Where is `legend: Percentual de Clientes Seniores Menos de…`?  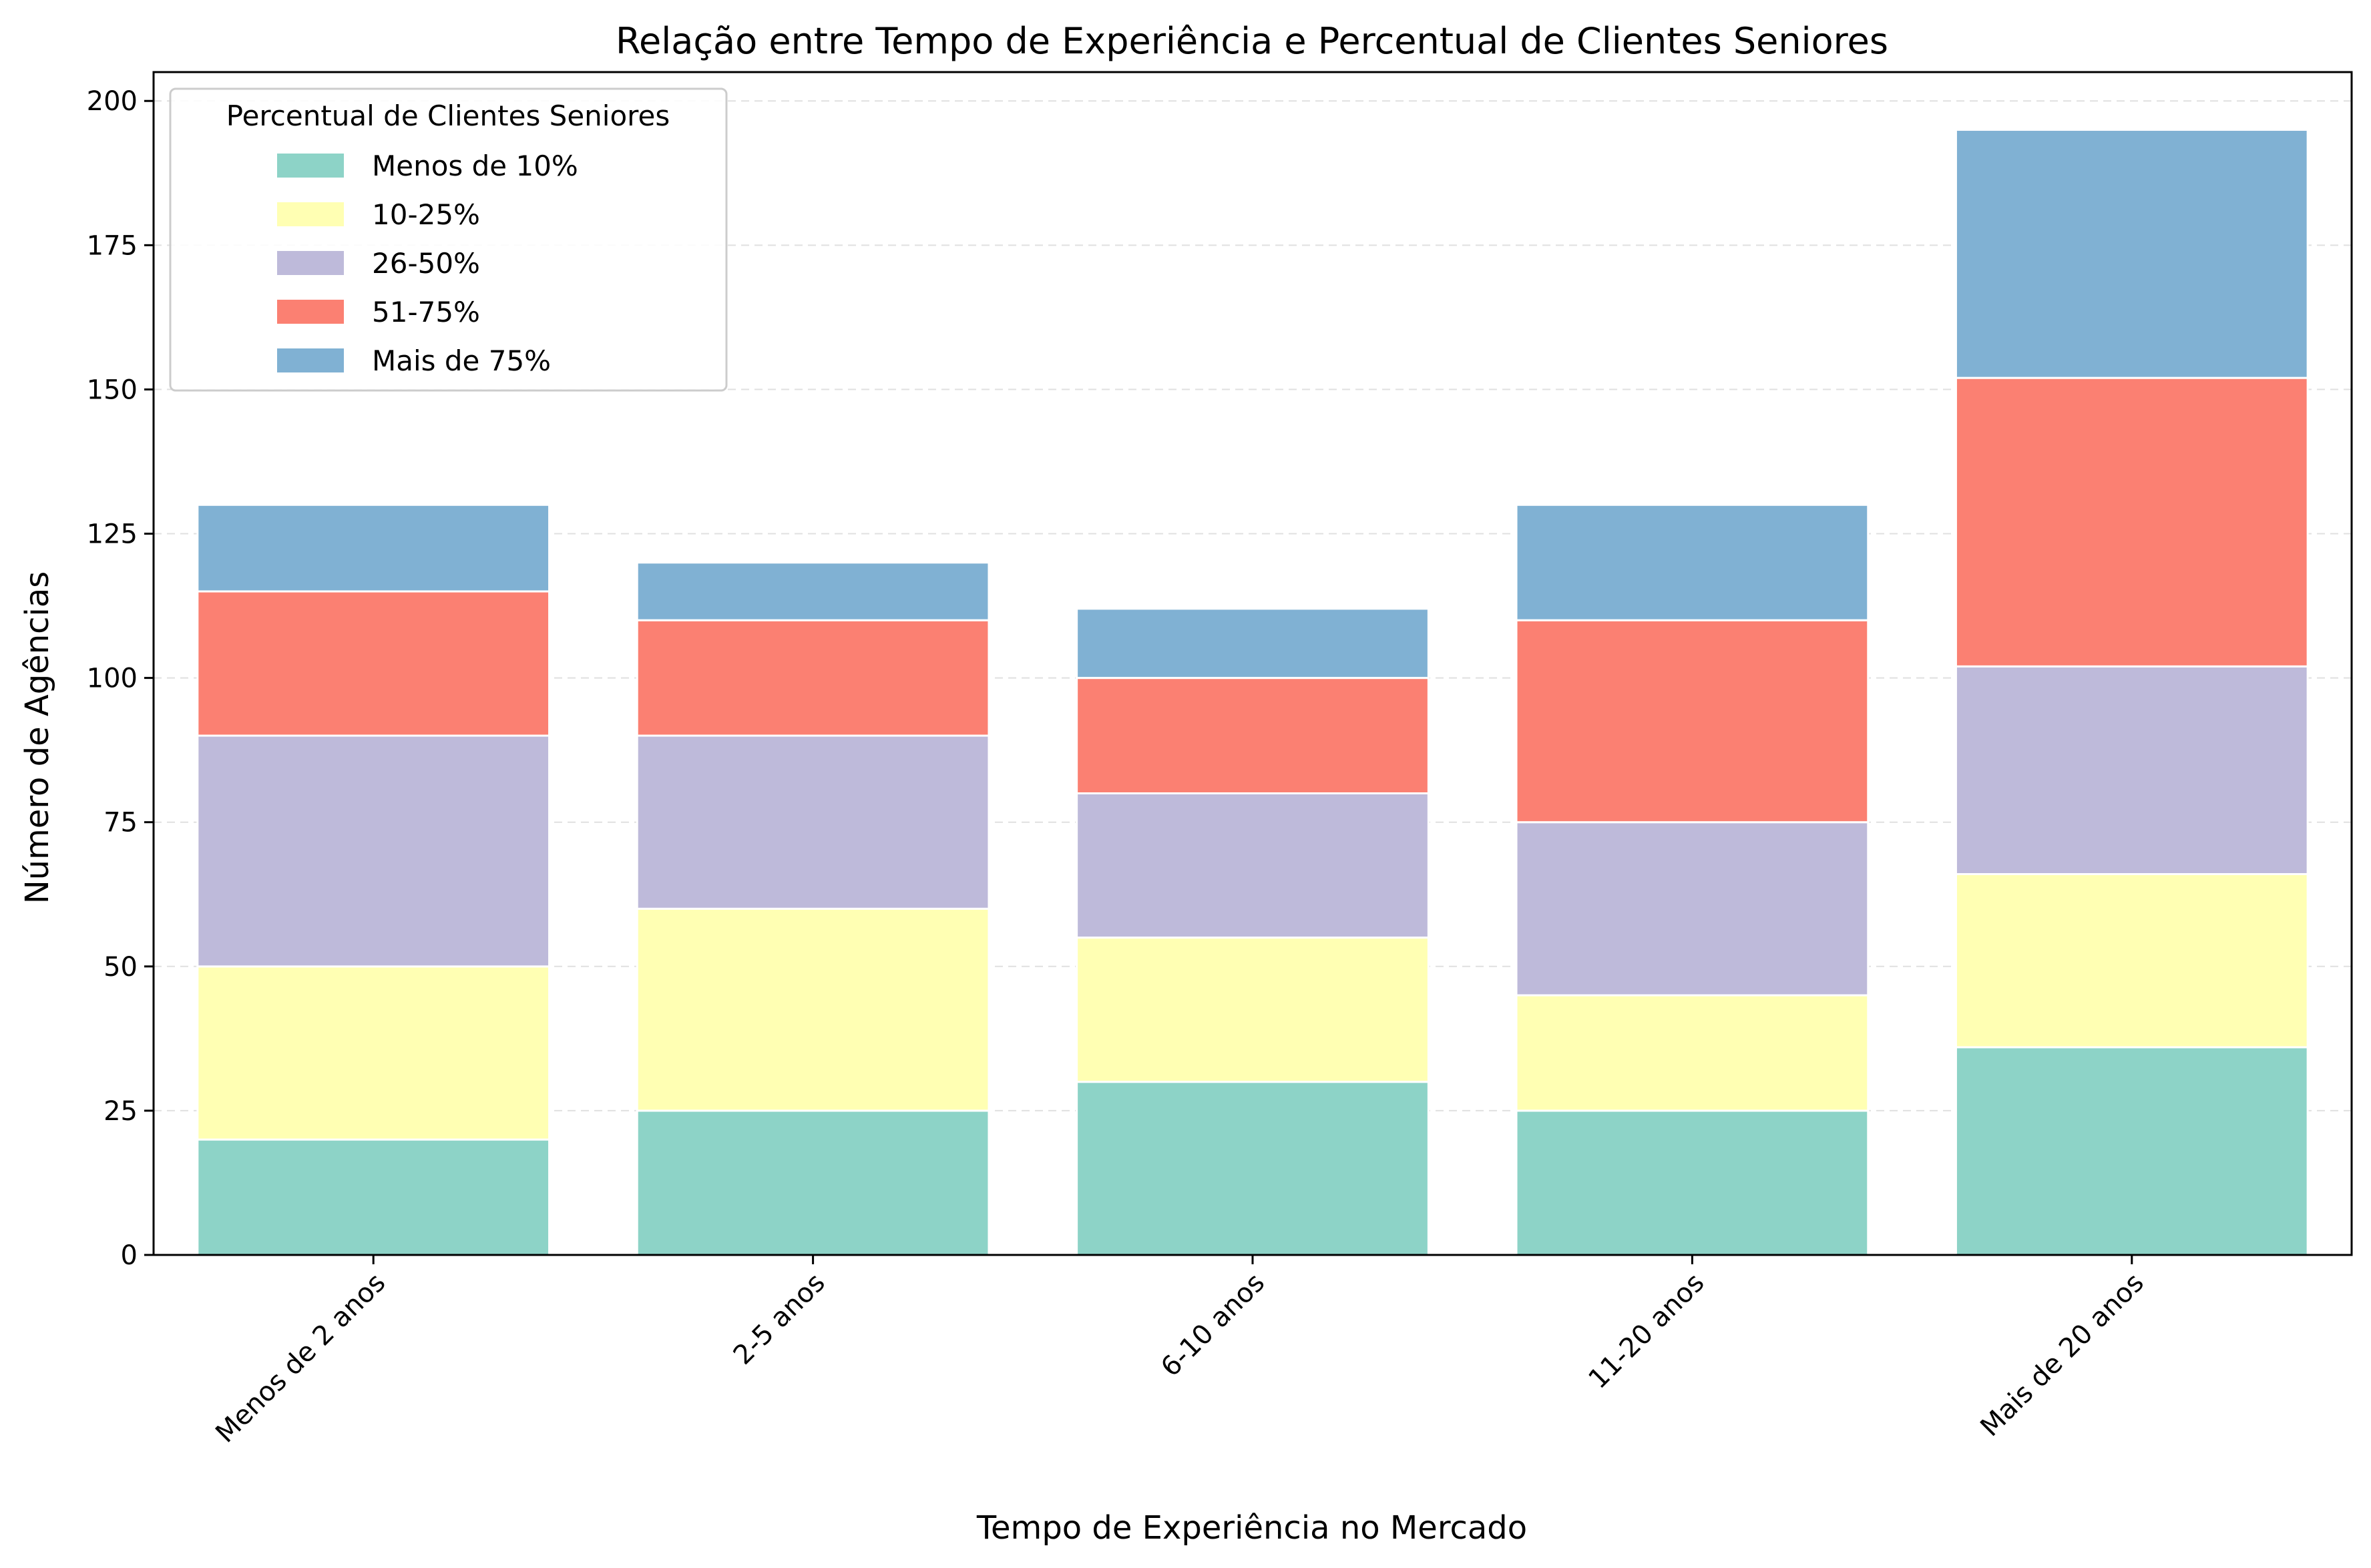 legend: Percentual de Clientes Seniores Menos de… is located at coordinates (448, 239).